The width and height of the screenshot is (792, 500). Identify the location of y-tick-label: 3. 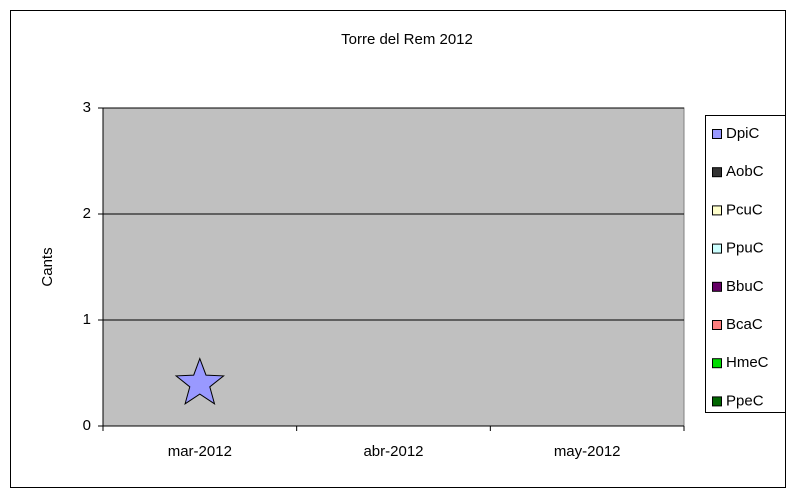
(87, 107).